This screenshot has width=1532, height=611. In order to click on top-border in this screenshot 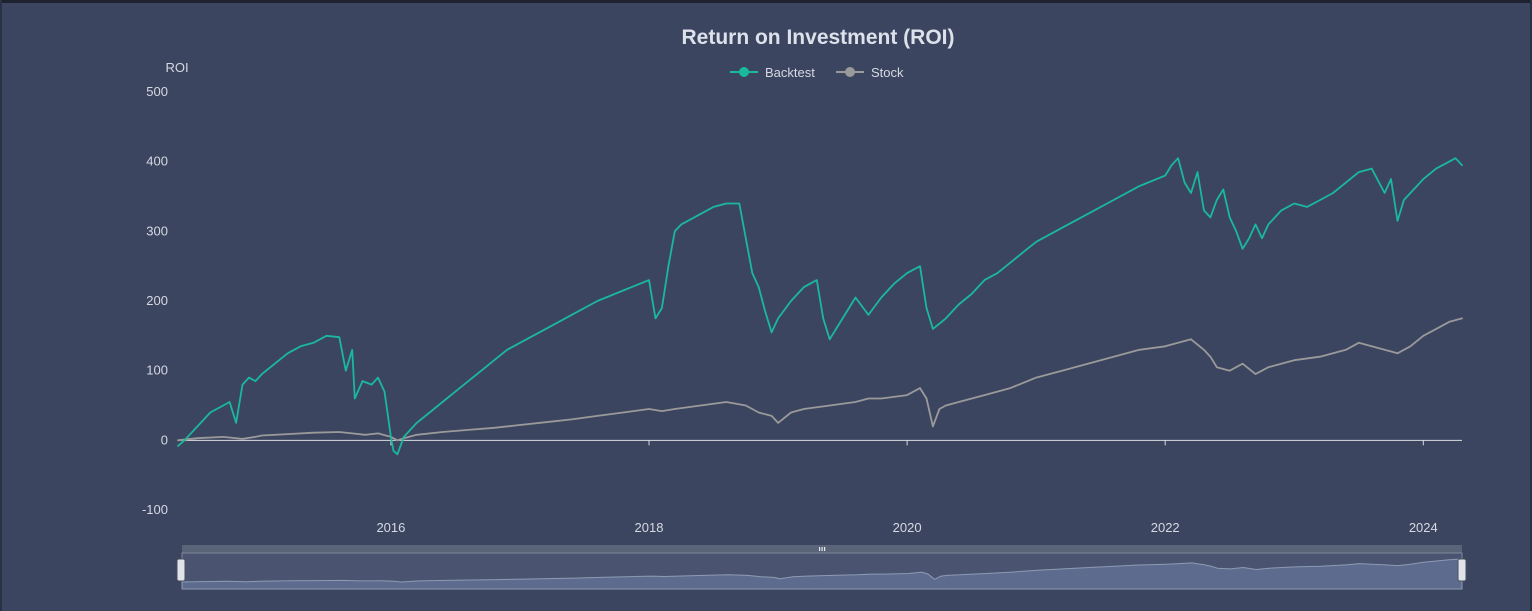, I will do `click(766, 1)`.